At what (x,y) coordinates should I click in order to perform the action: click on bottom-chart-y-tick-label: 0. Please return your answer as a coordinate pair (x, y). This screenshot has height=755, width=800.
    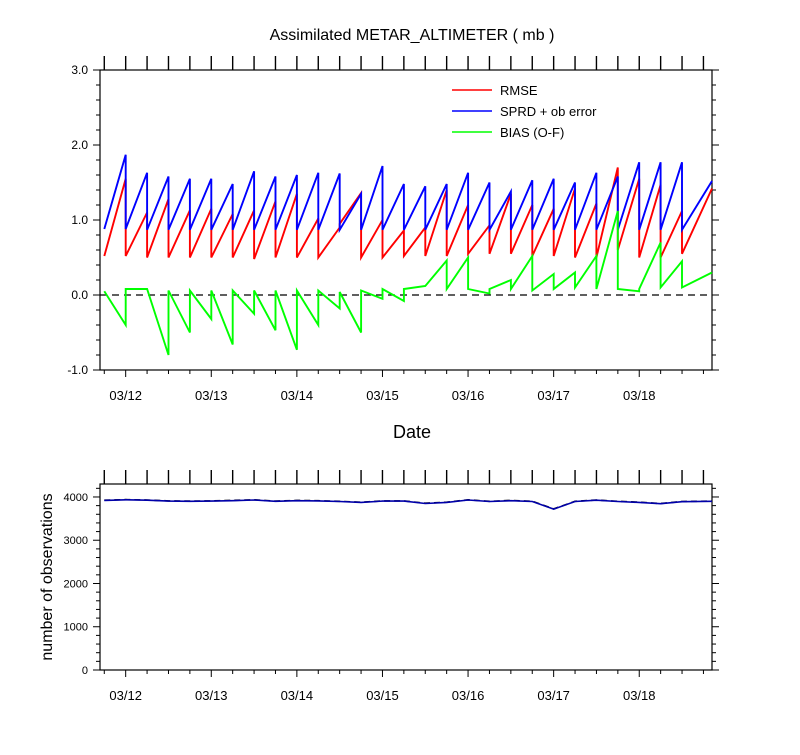
    Looking at the image, I should click on (85, 671).